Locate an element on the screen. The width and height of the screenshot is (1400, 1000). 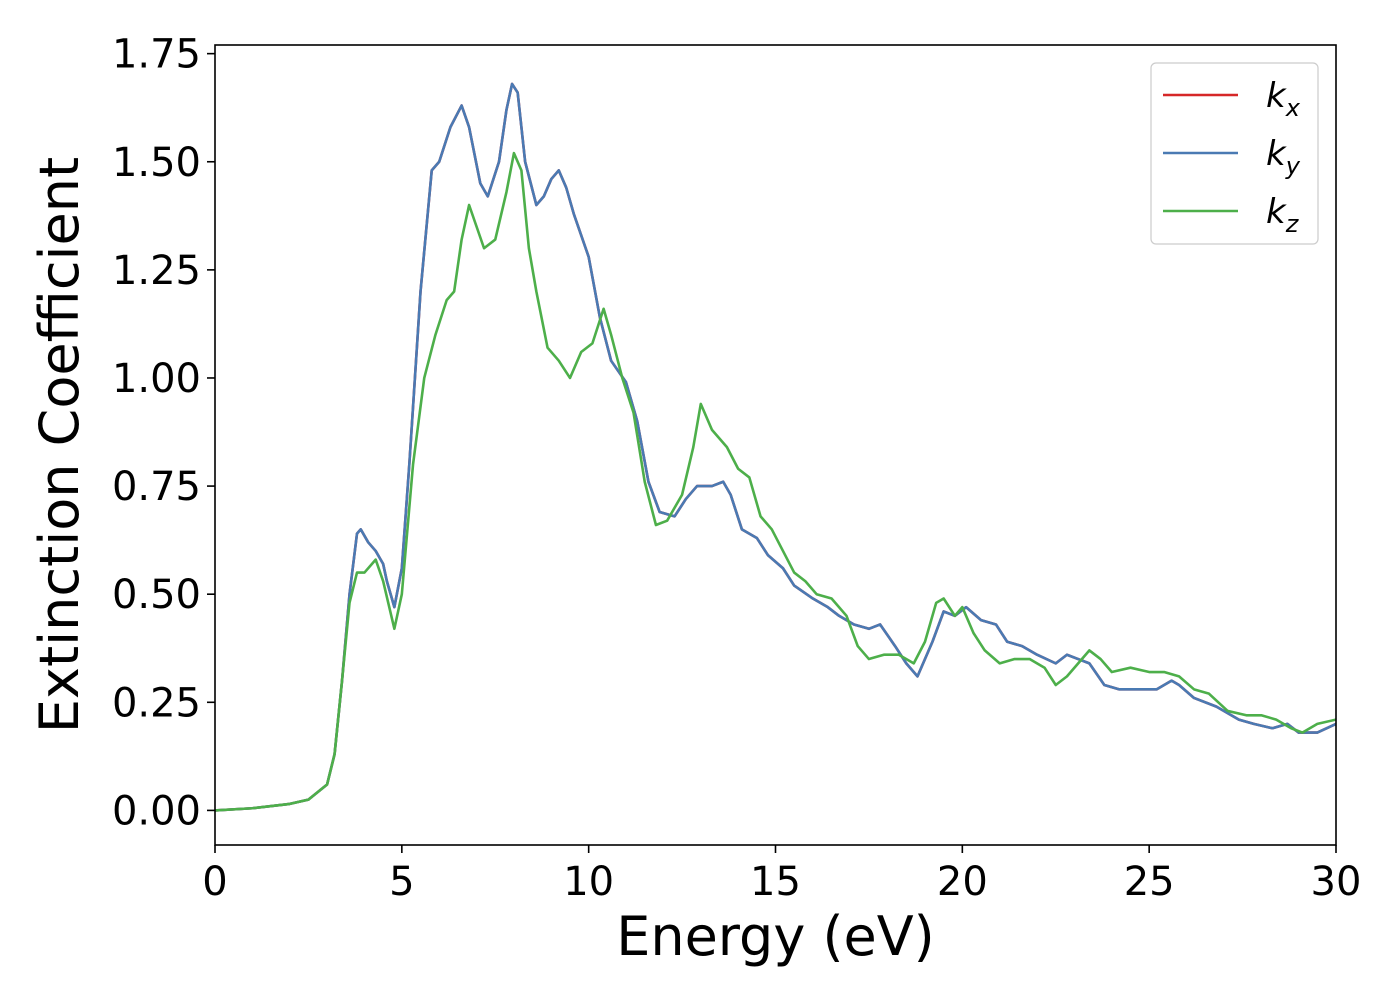
x-axis: 0 5 10 15 20 25 30 is located at coordinates (781, 875).